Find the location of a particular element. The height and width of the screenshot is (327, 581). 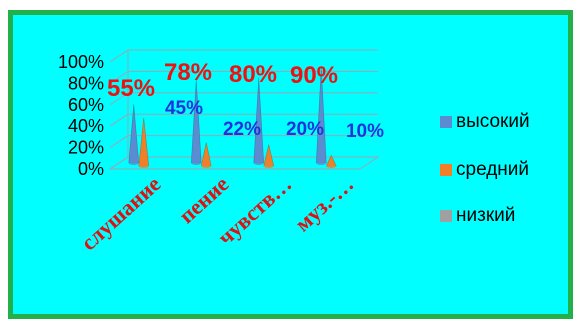

y-tick-label-0: 0% is located at coordinates (91, 169).